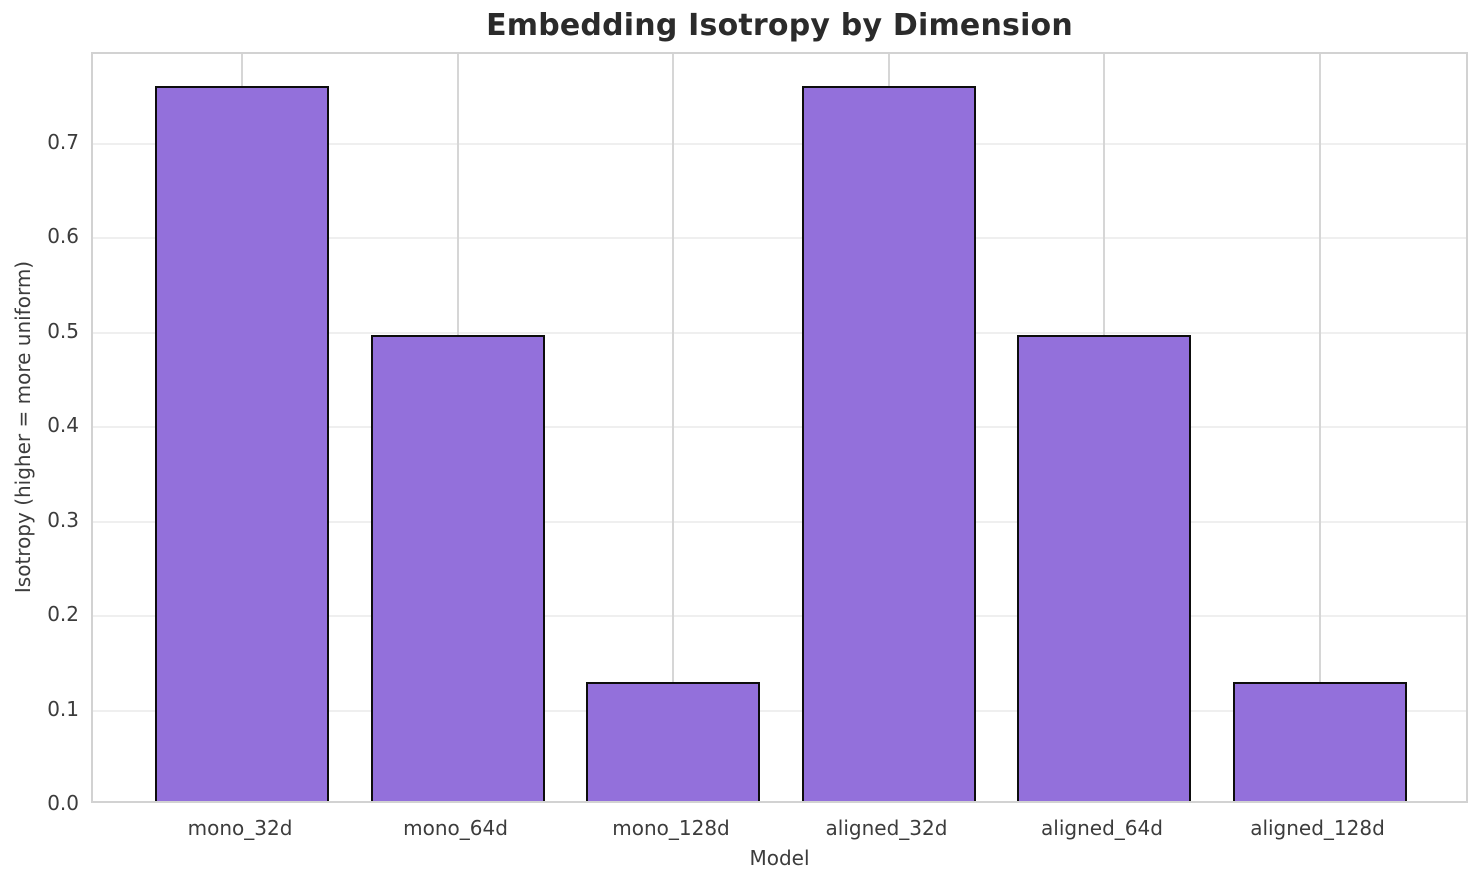  What do you see at coordinates (63, 708) in the screenshot?
I see `y-tick-label: 0.1` at bounding box center [63, 708].